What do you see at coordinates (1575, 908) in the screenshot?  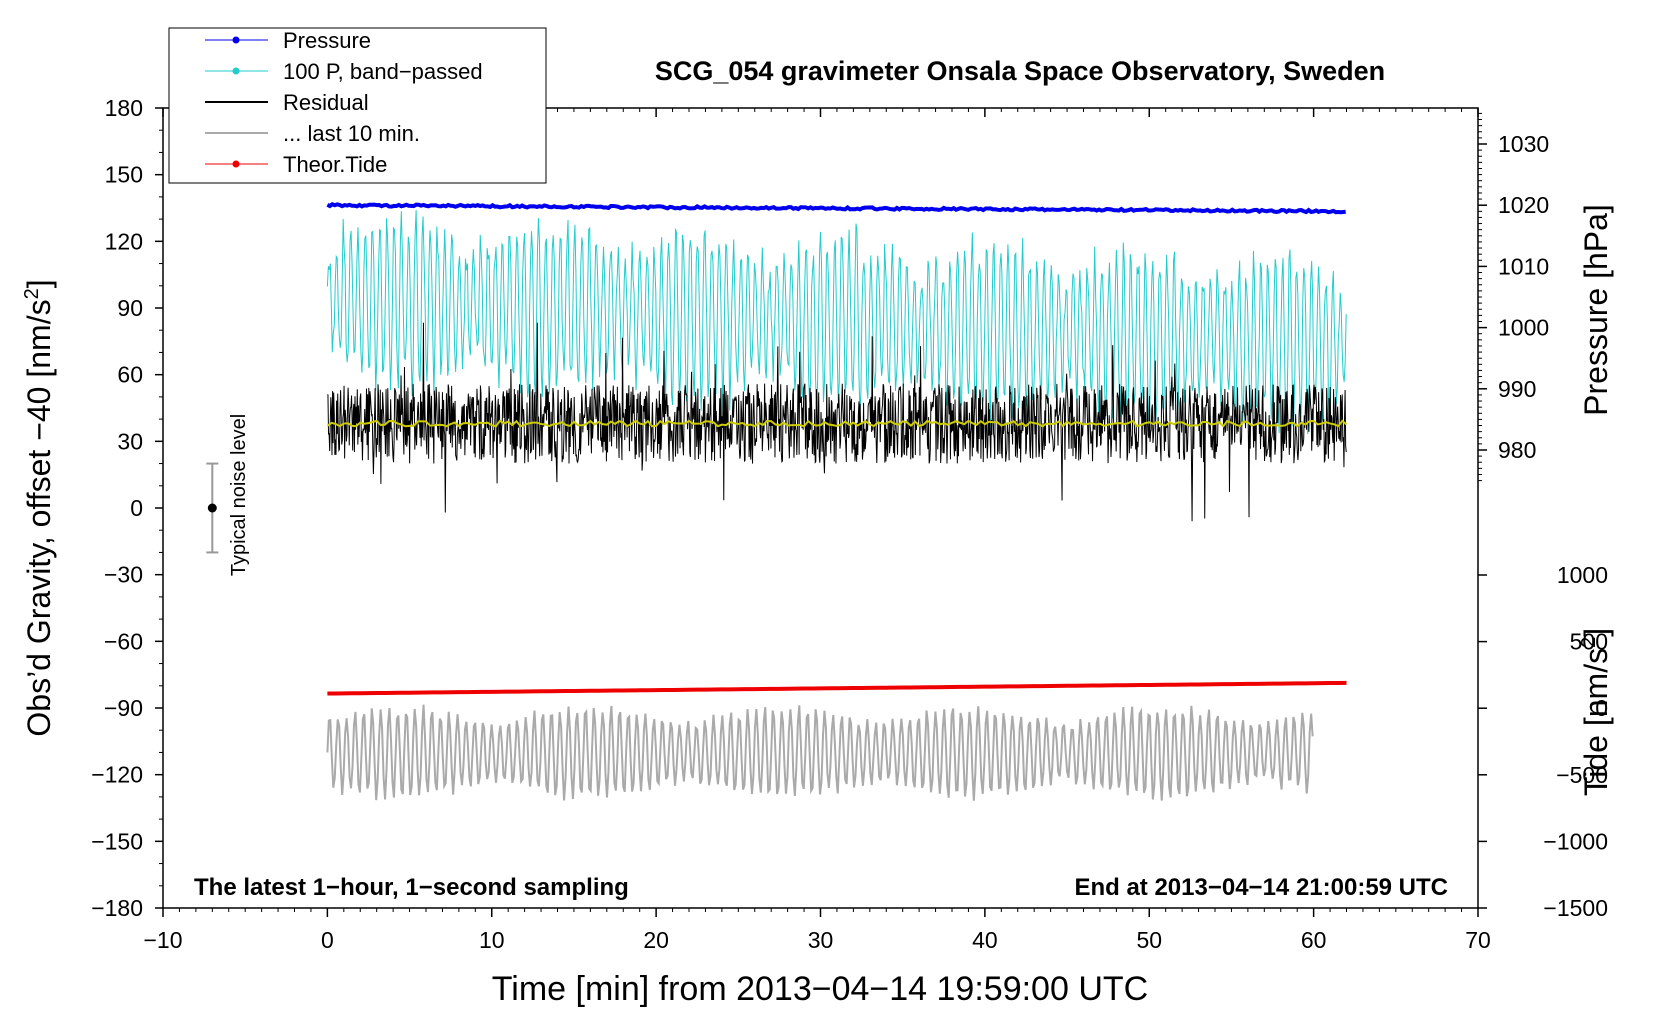 I see `tide-tick-label: −1500` at bounding box center [1575, 908].